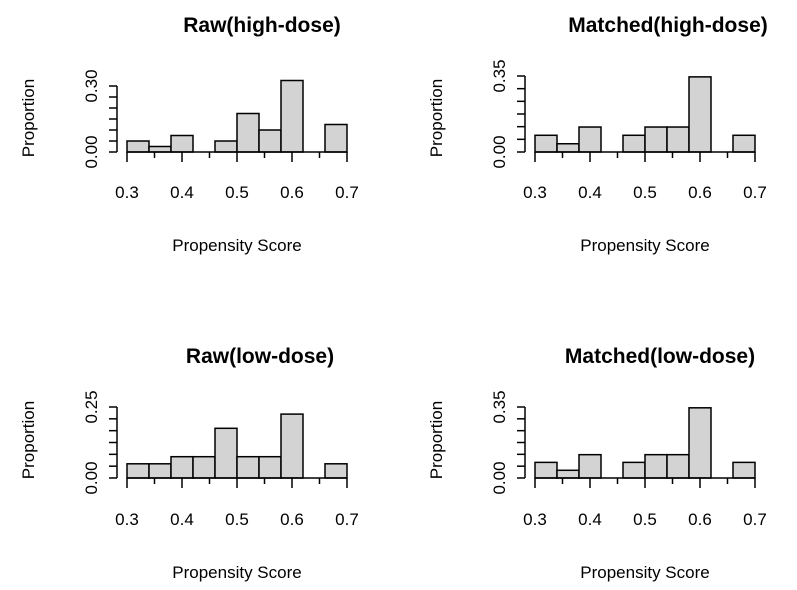 The height and width of the screenshot is (590, 797). What do you see at coordinates (660, 356) in the screenshot?
I see `panel-title: Matched(low-dose)` at bounding box center [660, 356].